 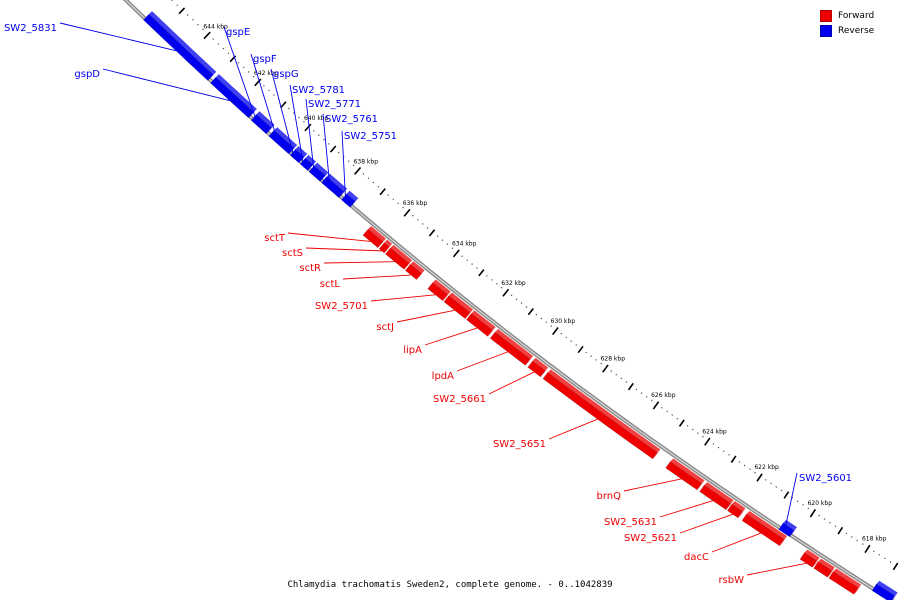 What do you see at coordinates (266, 73) in the screenshot?
I see `ruler-tick-label: 642 kbp` at bounding box center [266, 73].